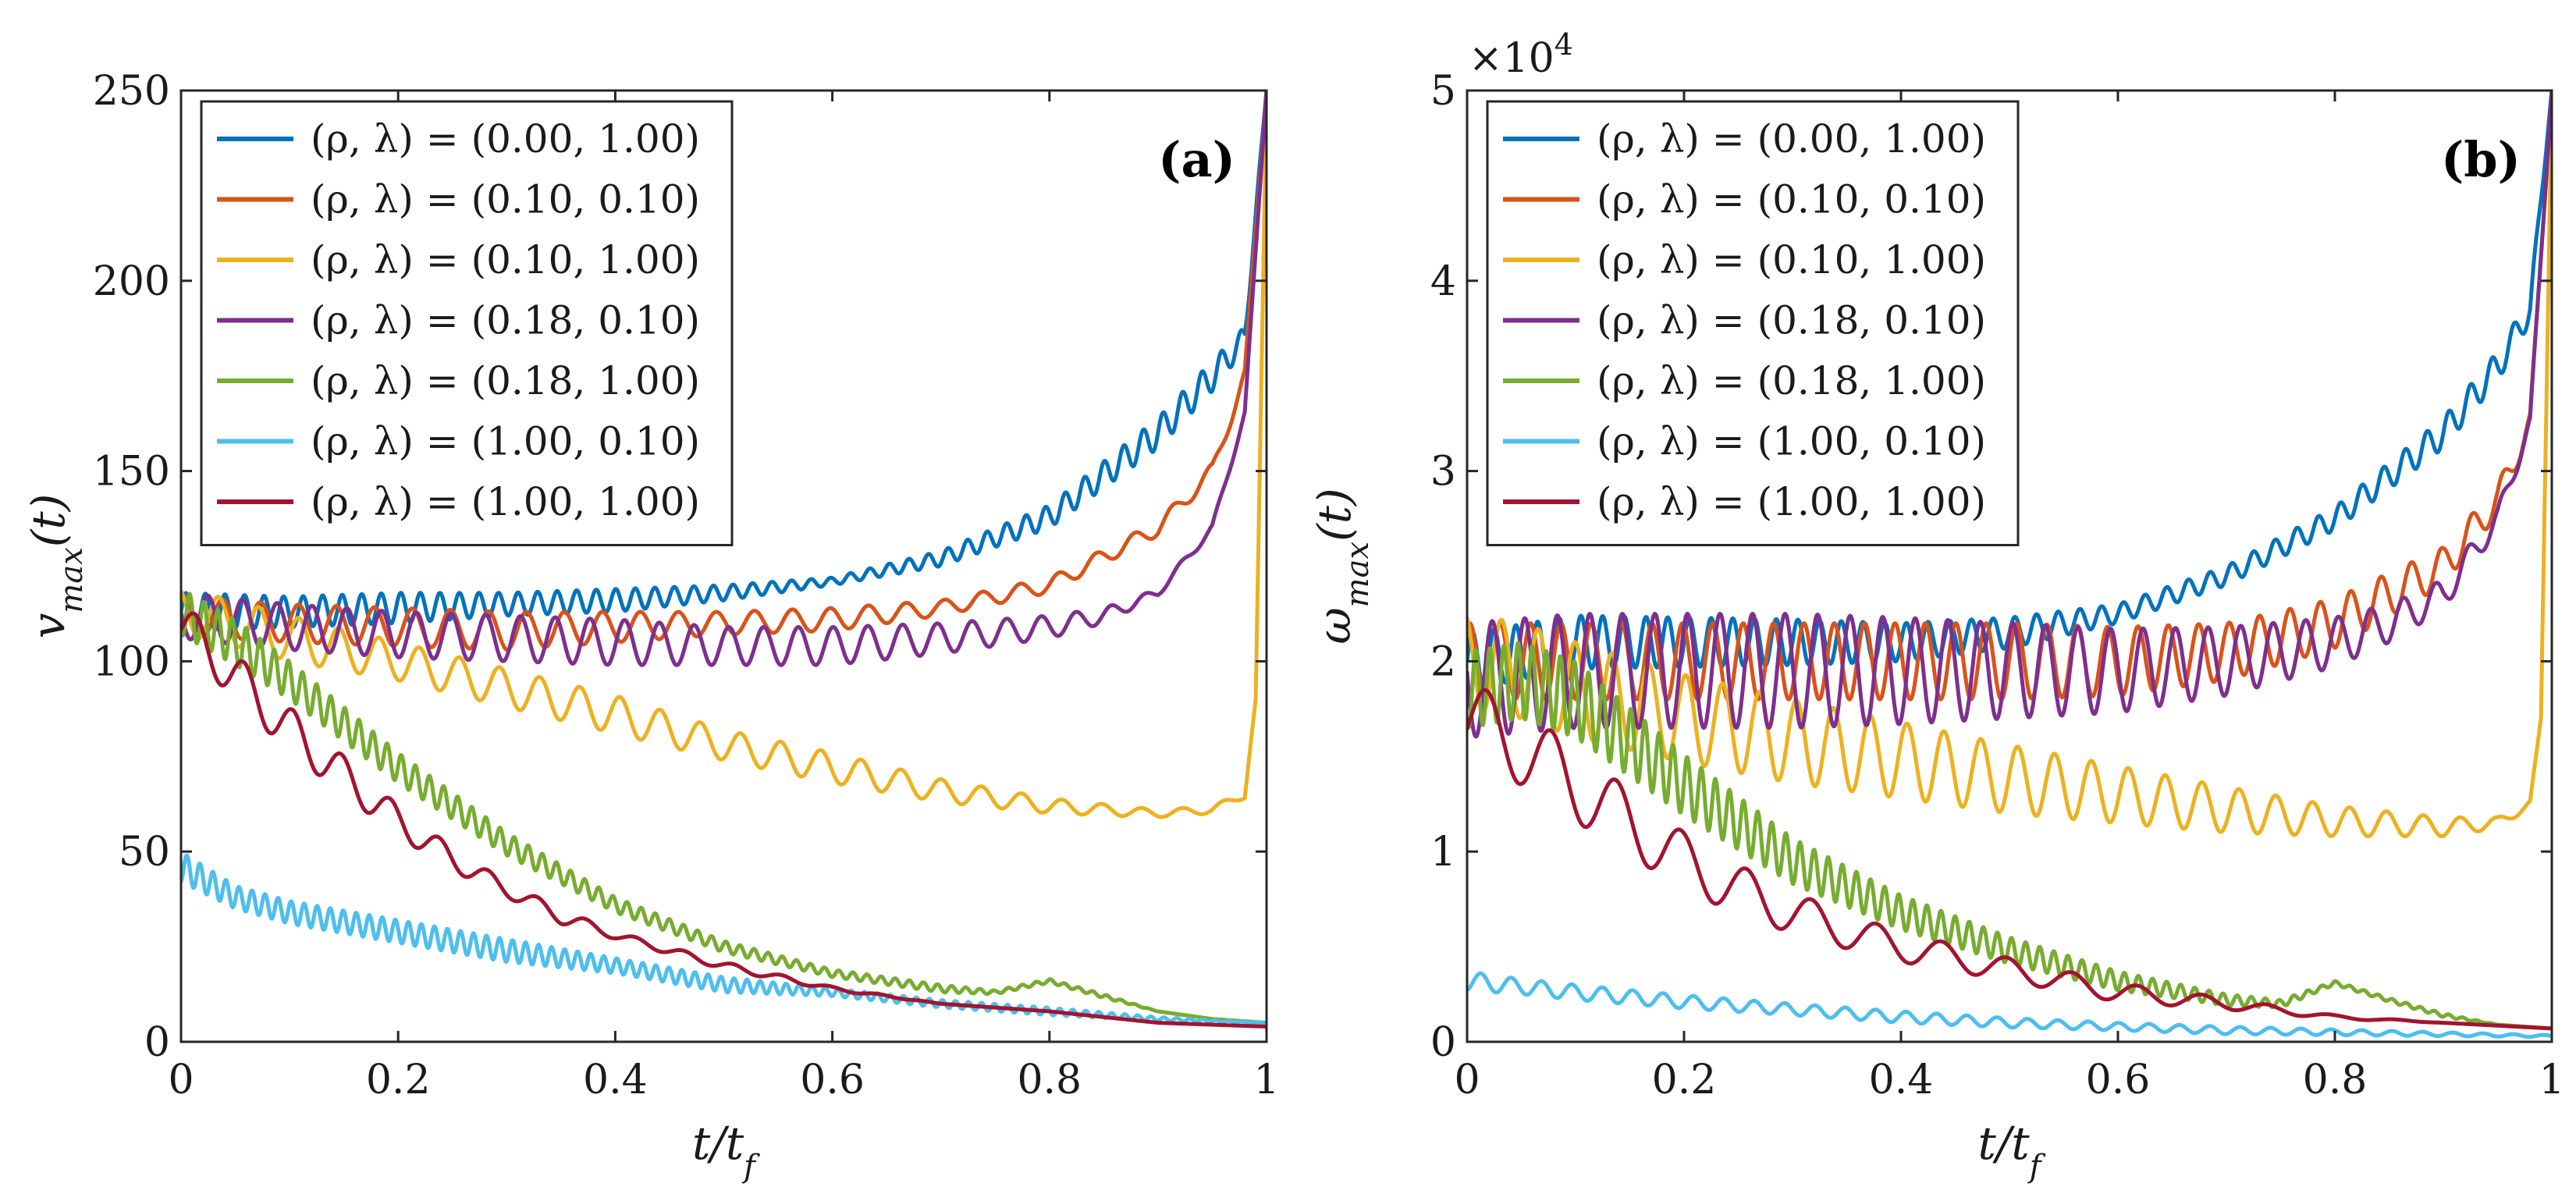 The height and width of the screenshot is (1201, 2576). I want to click on y-axis-title-group: vmax(t), so click(56, 566).